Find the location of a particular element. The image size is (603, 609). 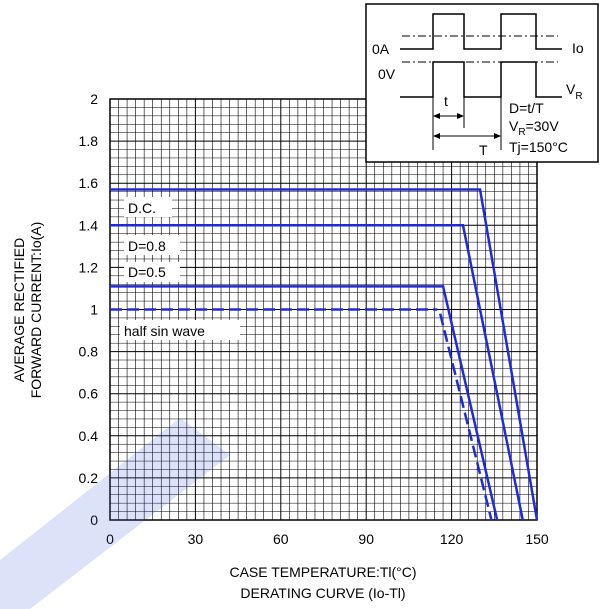

y-tick-label: 1.6 is located at coordinates (89, 183).